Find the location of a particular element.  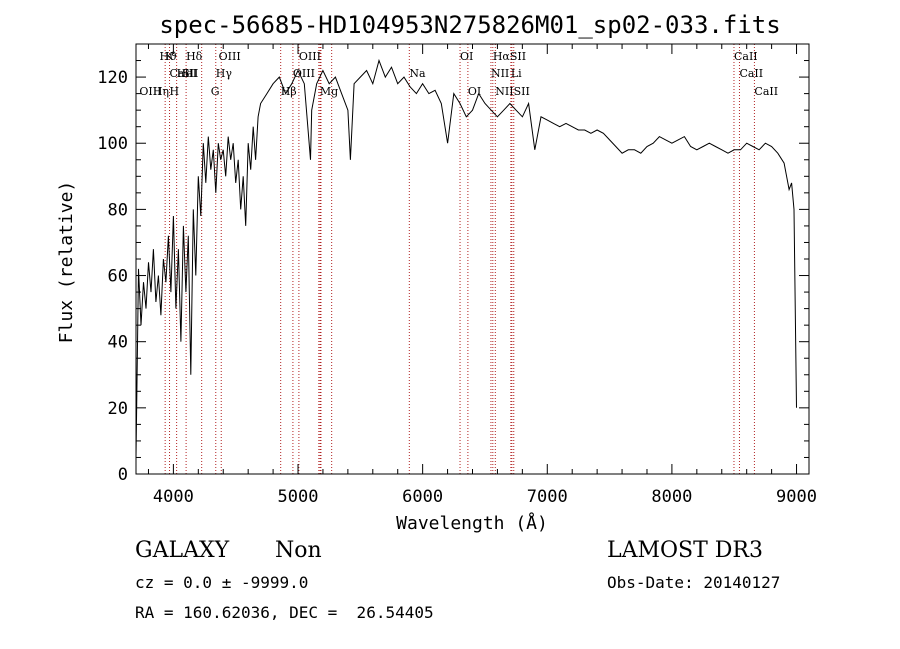

y-tick-label: 20 is located at coordinates (118, 409).